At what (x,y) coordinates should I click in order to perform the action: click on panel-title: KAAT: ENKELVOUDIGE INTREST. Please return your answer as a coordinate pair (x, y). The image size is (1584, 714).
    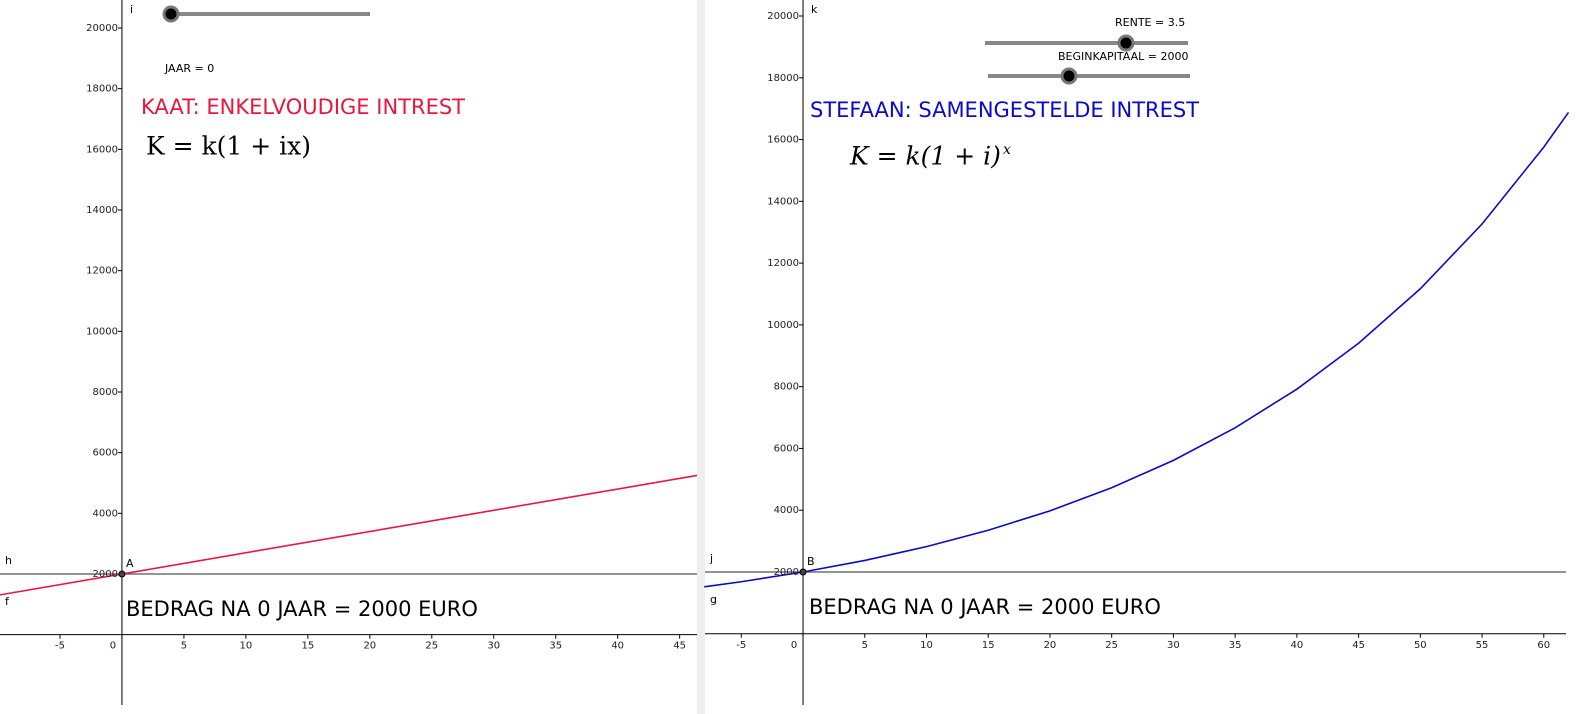
    Looking at the image, I should click on (303, 107).